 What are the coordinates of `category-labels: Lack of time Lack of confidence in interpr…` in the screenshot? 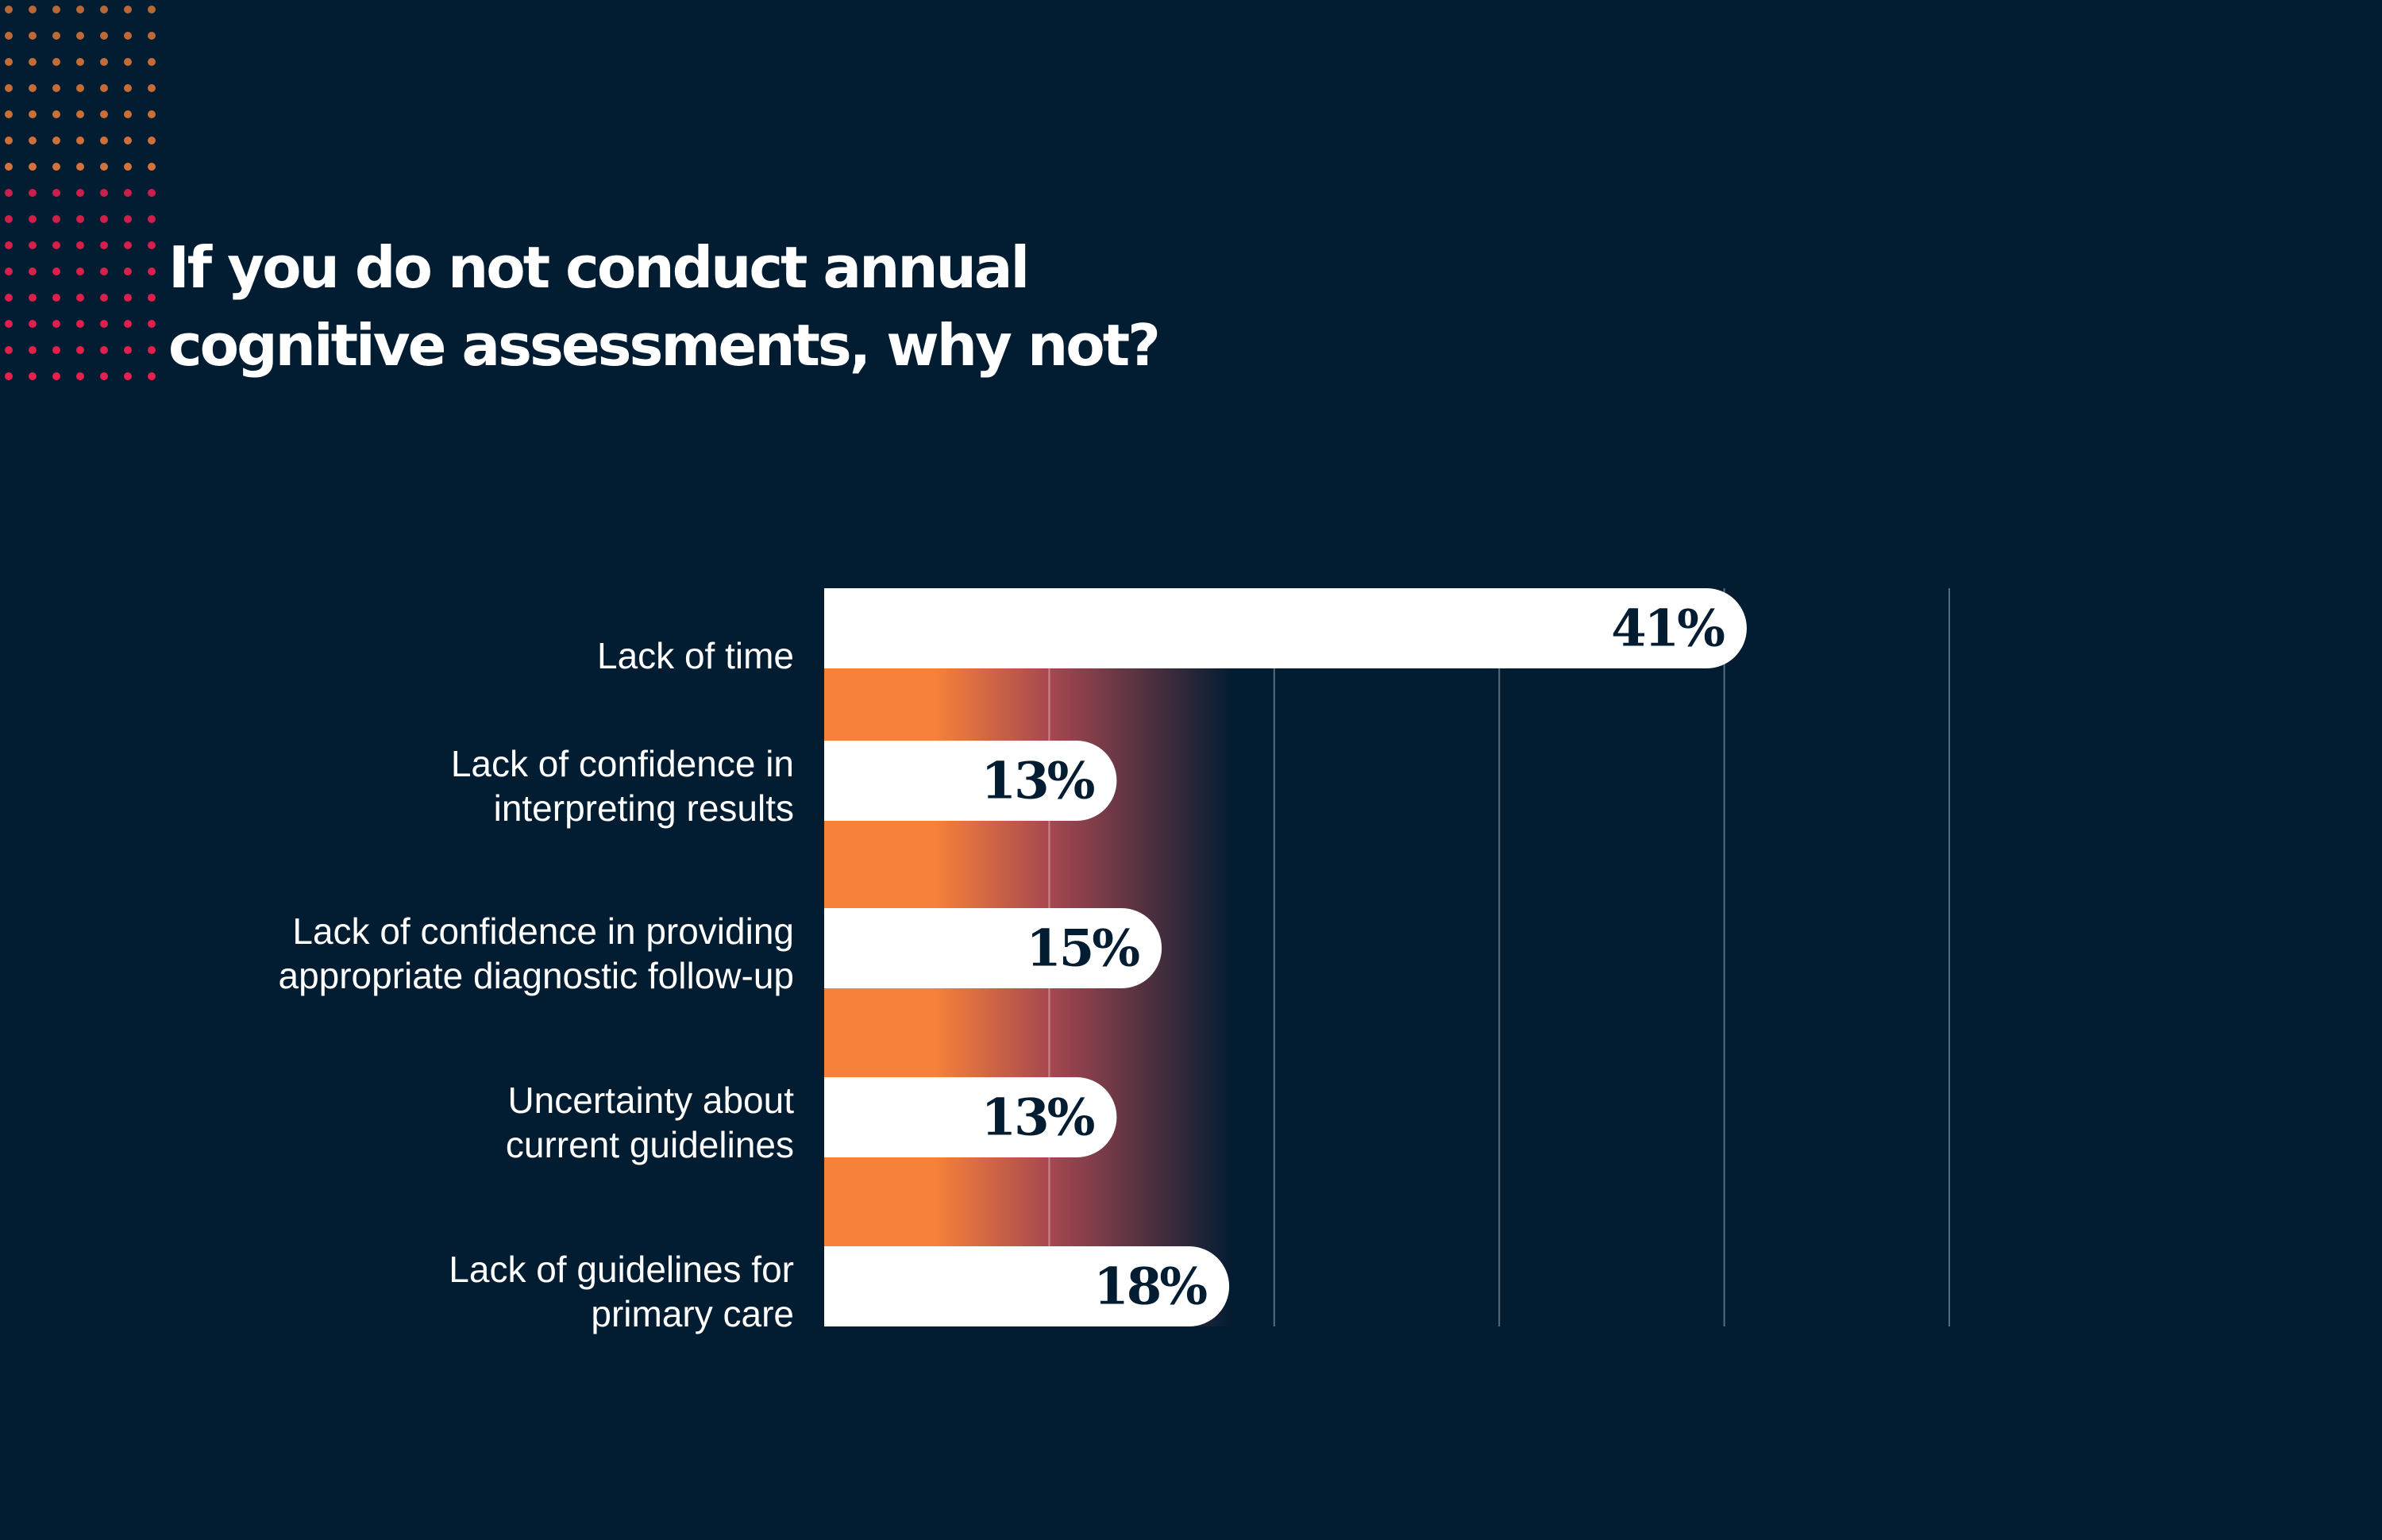 It's located at (536, 984).